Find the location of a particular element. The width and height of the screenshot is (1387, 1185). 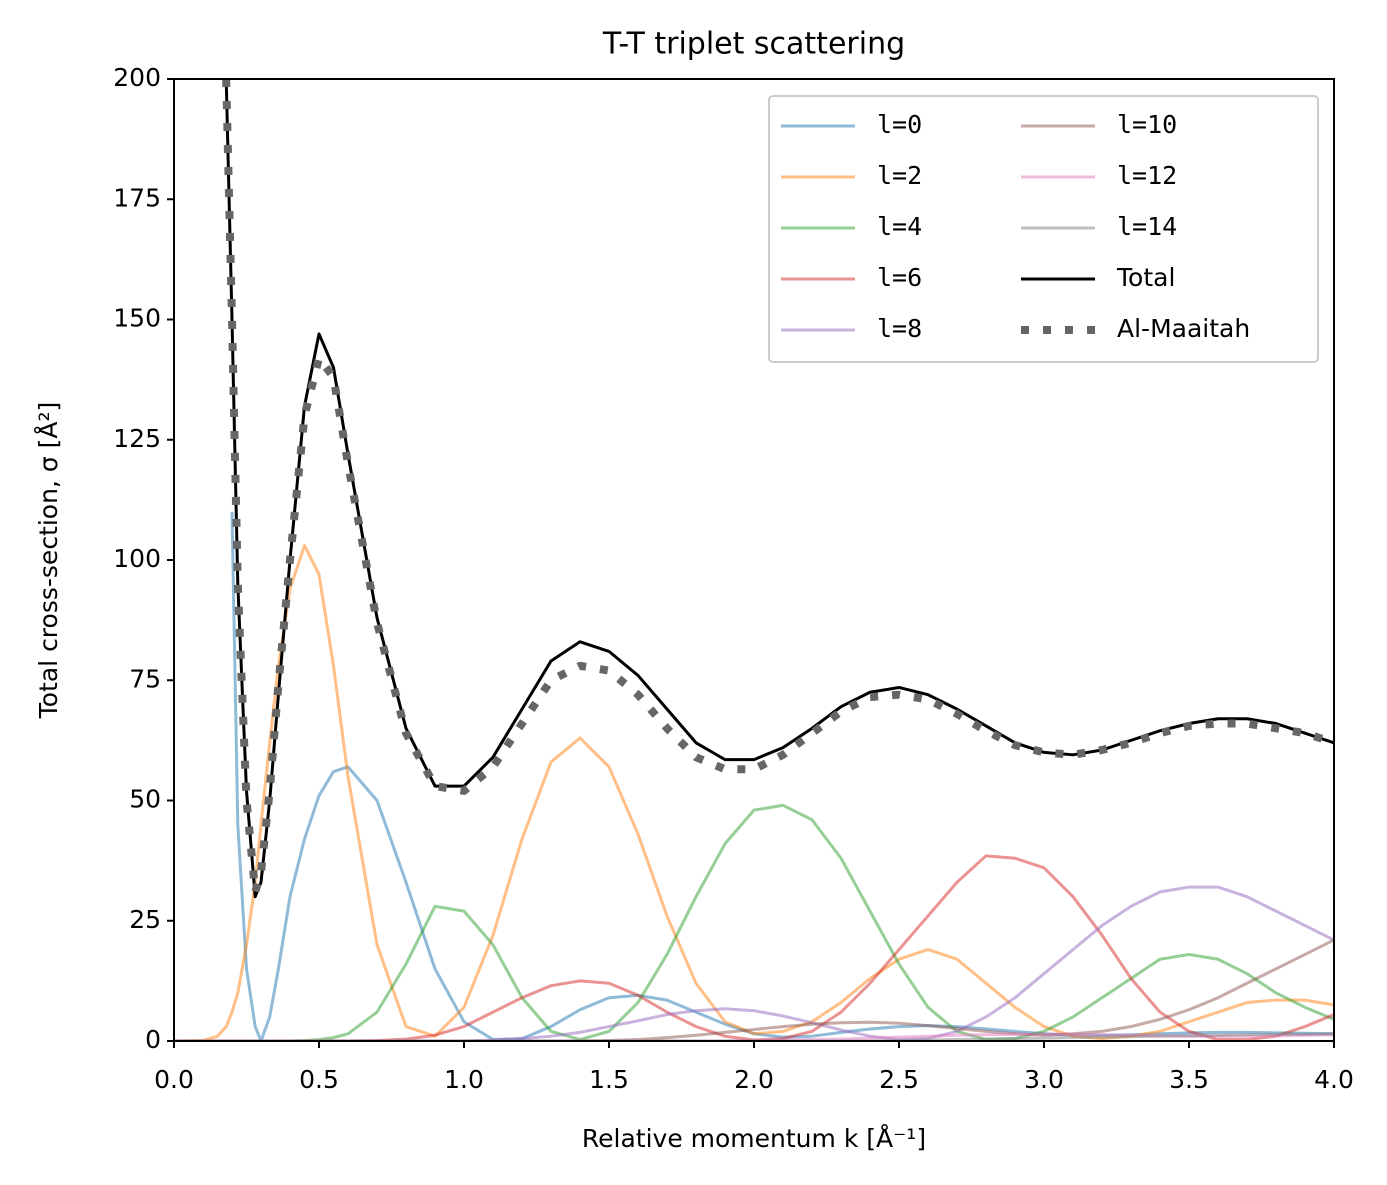

x-tick-label: 0.0 is located at coordinates (174, 1079).